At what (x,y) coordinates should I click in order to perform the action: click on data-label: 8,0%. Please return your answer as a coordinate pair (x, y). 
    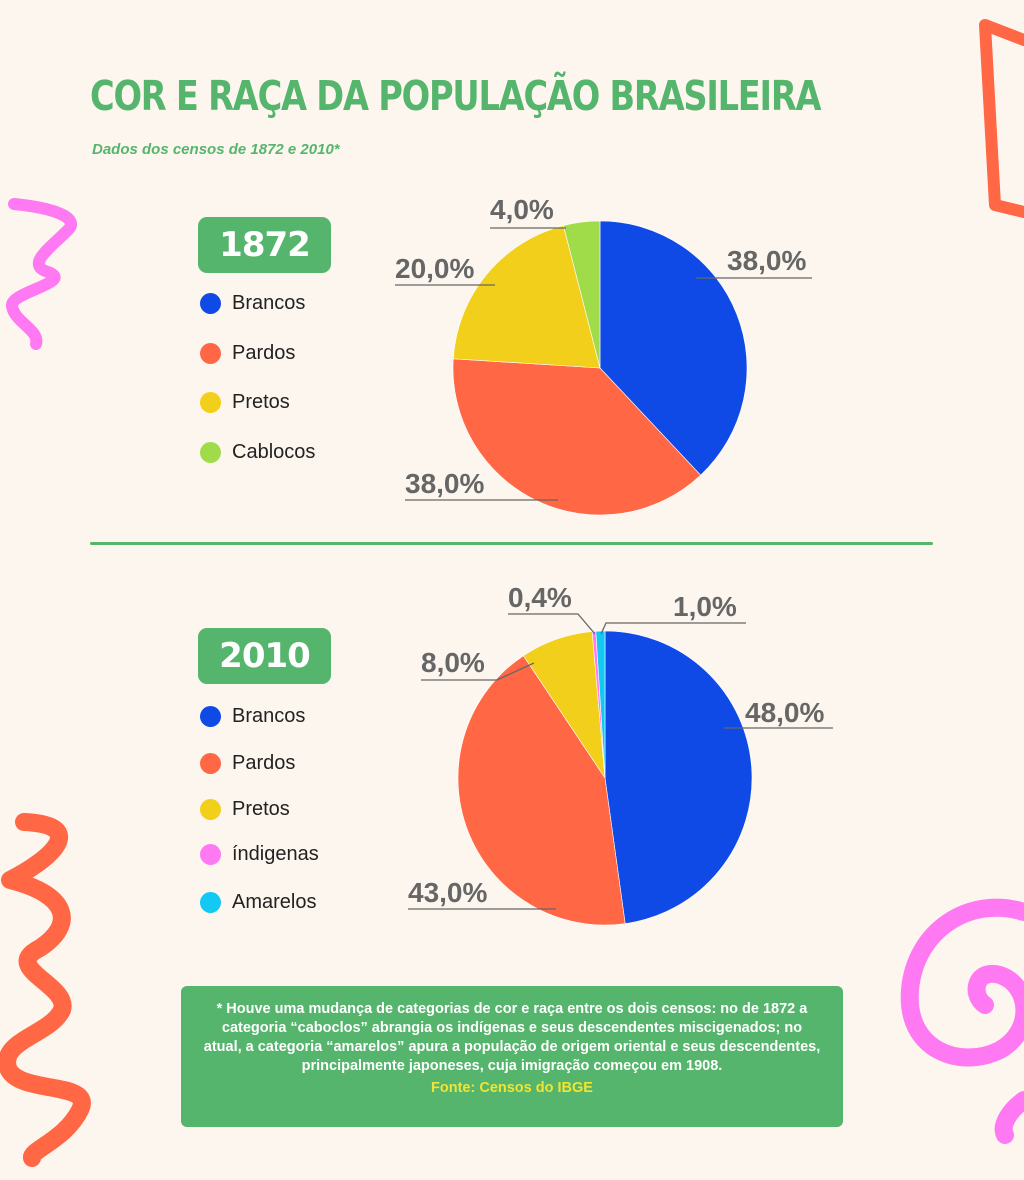
    Looking at the image, I should click on (453, 662).